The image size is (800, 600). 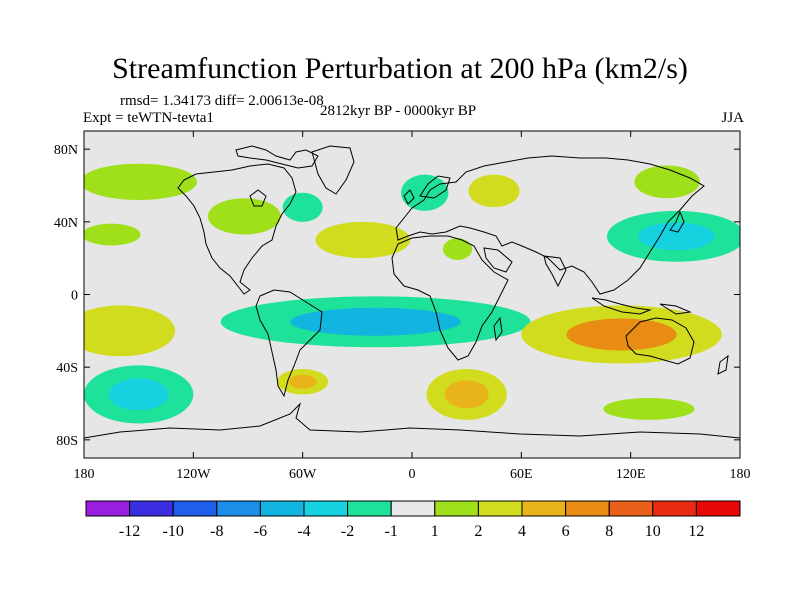 I want to click on coastline-hudson-bay, so click(x=258, y=198).